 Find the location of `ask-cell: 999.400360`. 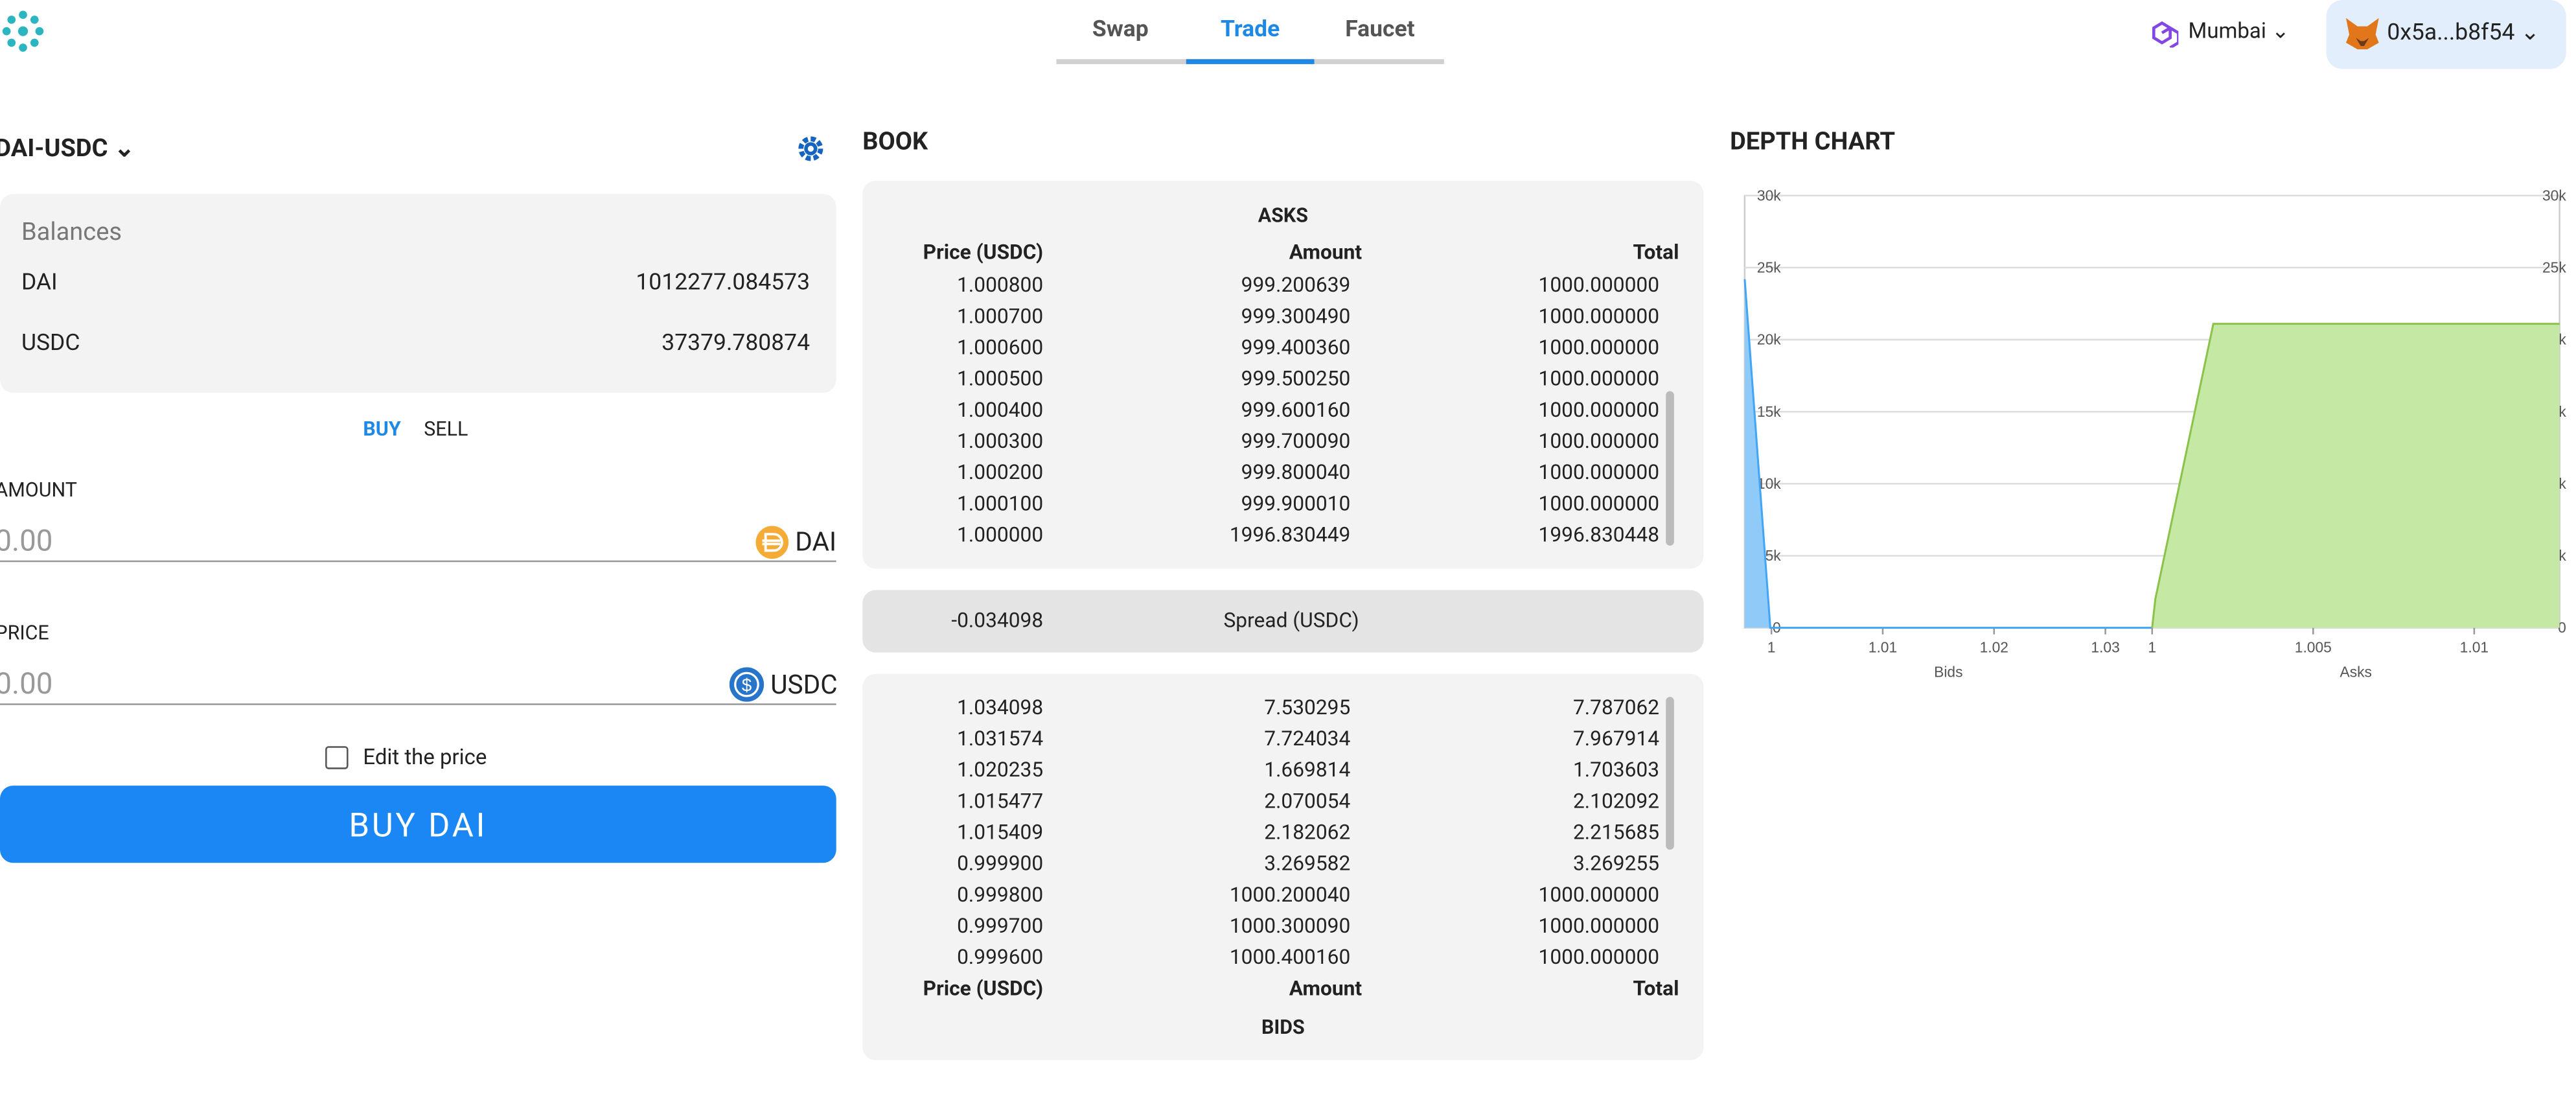

ask-cell: 999.400360 is located at coordinates (1296, 348).